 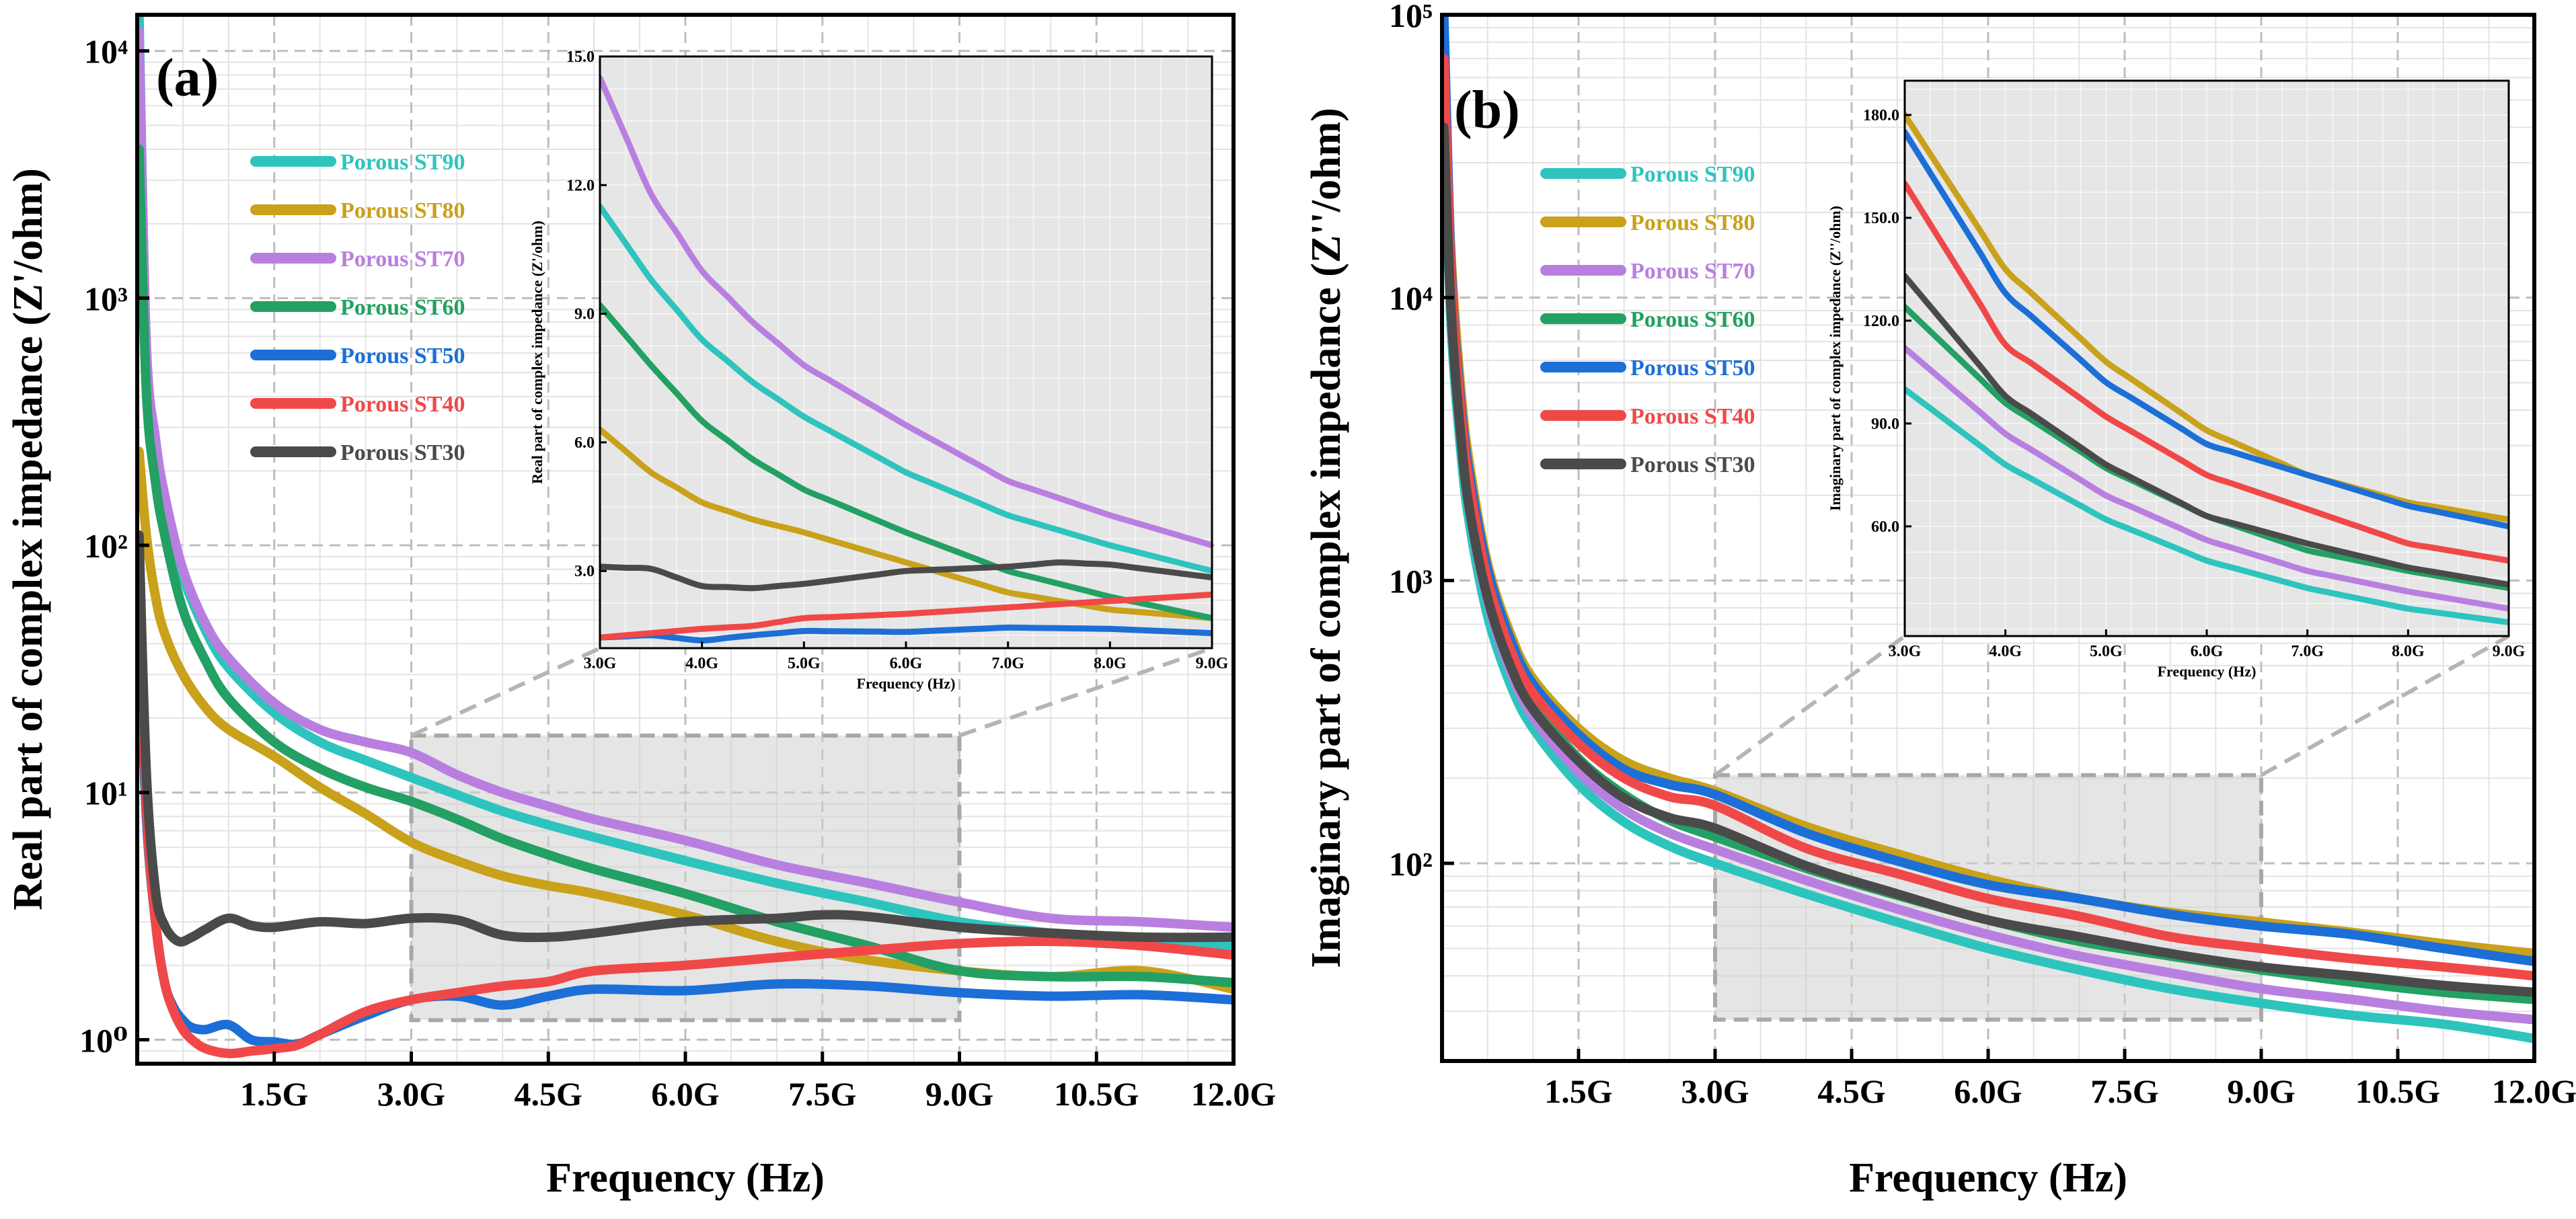 What do you see at coordinates (1881, 115) in the screenshot?
I see `inset-y-tick-label: 180.0` at bounding box center [1881, 115].